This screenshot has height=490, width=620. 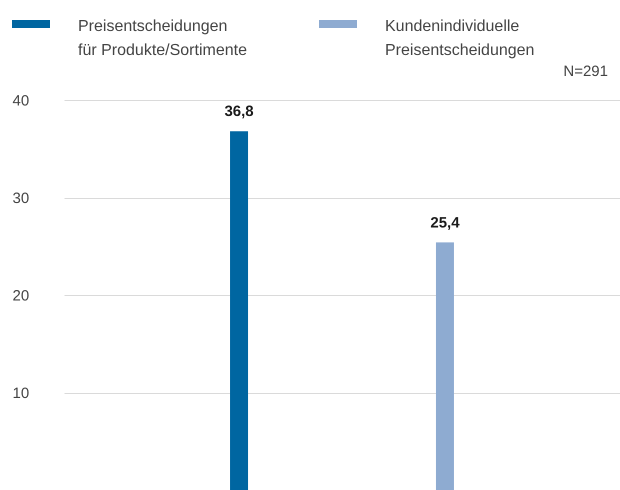 What do you see at coordinates (21, 101) in the screenshot?
I see `y-tick-label: 40` at bounding box center [21, 101].